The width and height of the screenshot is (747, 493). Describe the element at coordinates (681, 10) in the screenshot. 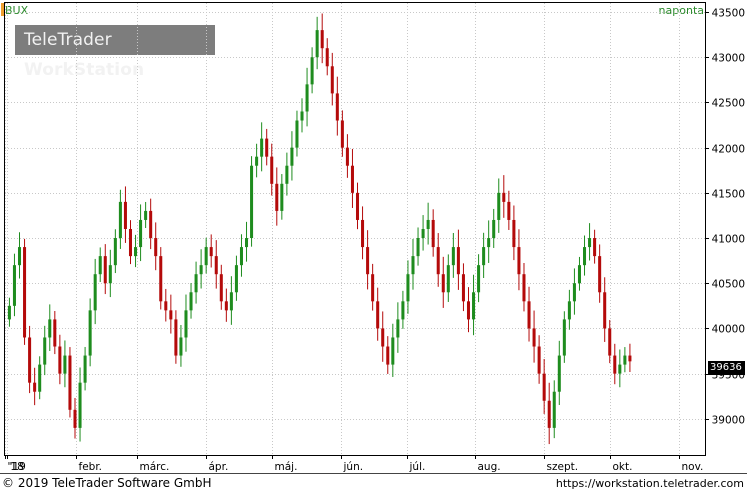

I see `period-label: naponta` at that location.